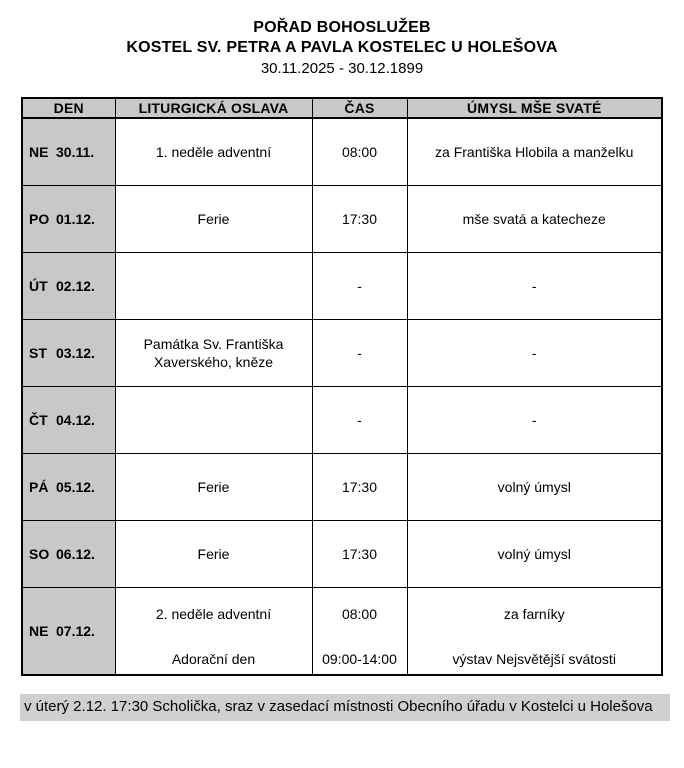  I want to click on day-cell: ST 03.12., so click(68, 352).